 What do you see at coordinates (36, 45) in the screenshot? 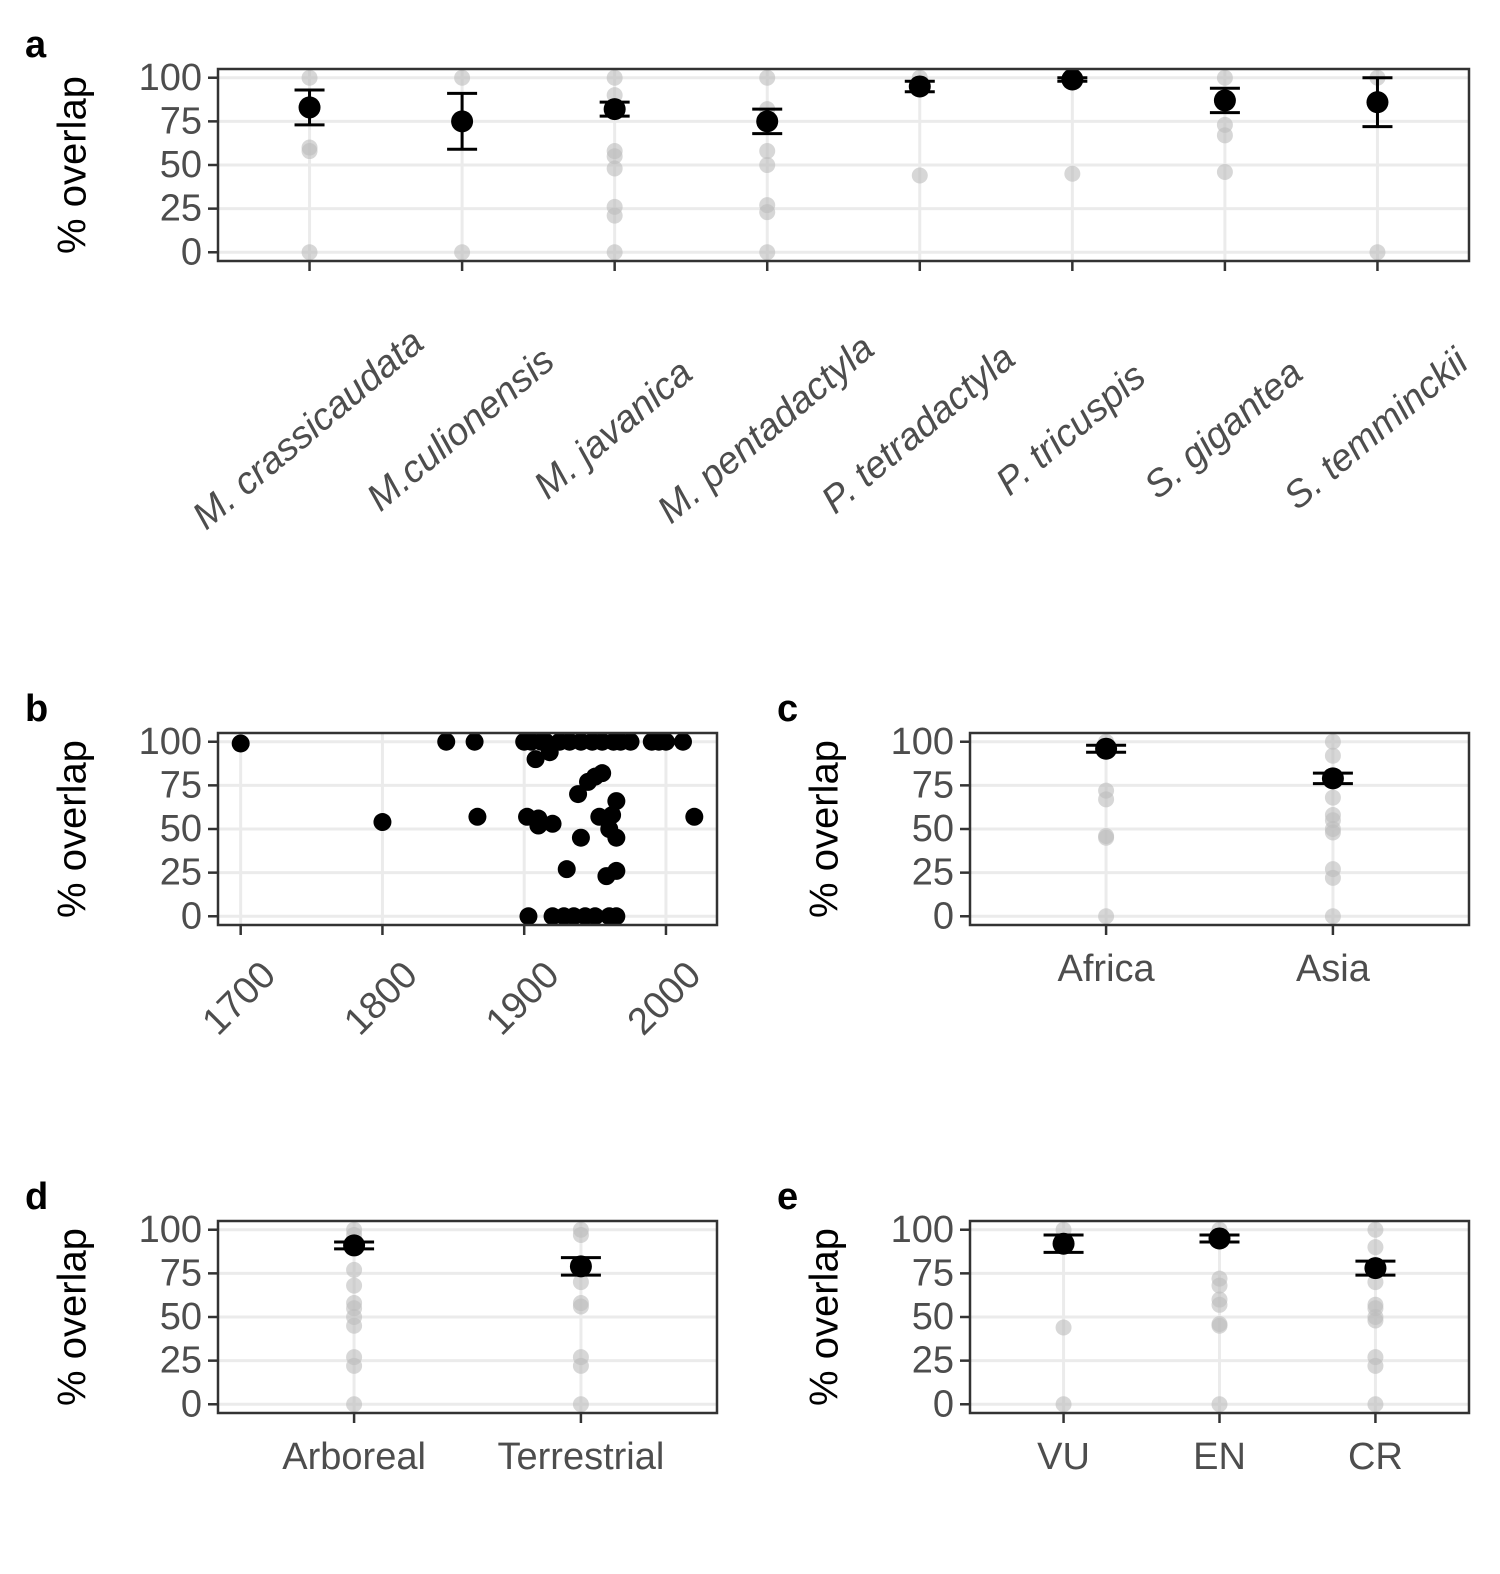
I see `panel-letter: a` at bounding box center [36, 45].